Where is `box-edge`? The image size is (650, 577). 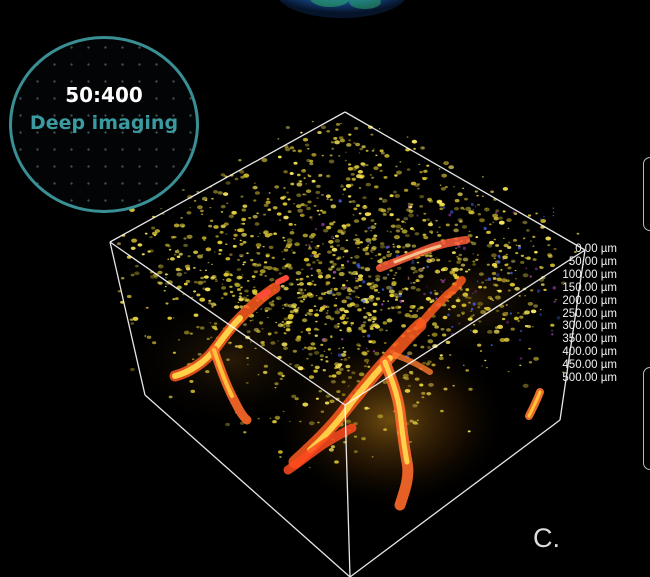
box-edge is located at coordinates (465, 181).